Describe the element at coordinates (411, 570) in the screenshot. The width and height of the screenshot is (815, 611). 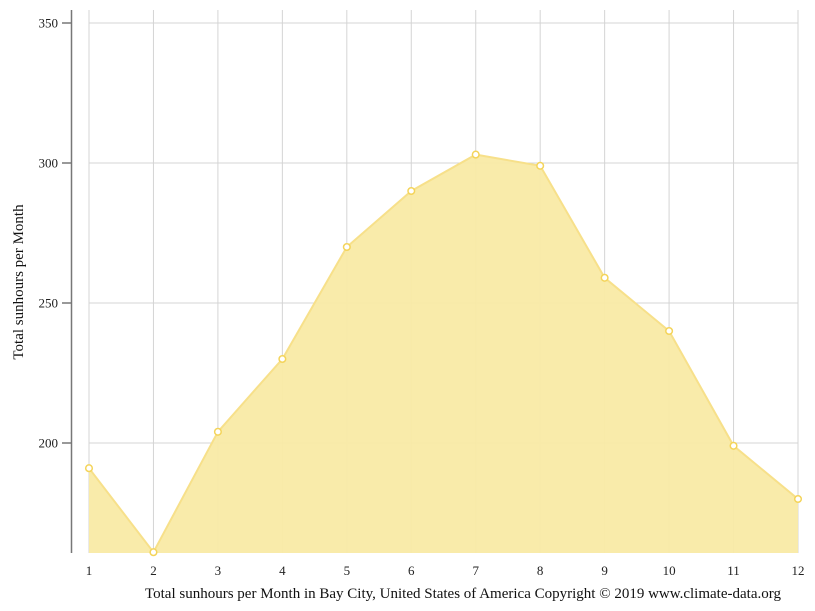
I see `x-tick-label: 6` at that location.